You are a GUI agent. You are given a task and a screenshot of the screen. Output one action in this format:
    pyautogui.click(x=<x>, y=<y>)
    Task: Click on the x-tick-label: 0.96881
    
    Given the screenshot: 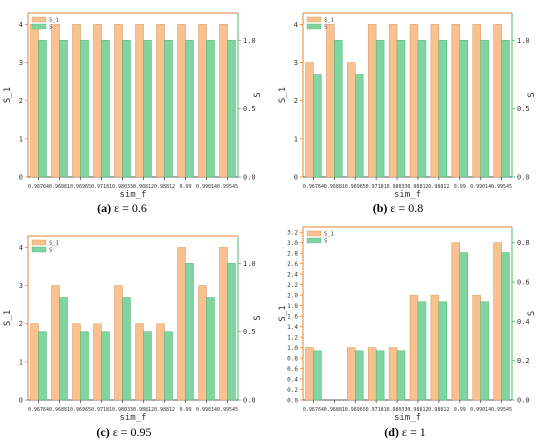 What is the action you would take?
    pyautogui.click(x=334, y=410)
    